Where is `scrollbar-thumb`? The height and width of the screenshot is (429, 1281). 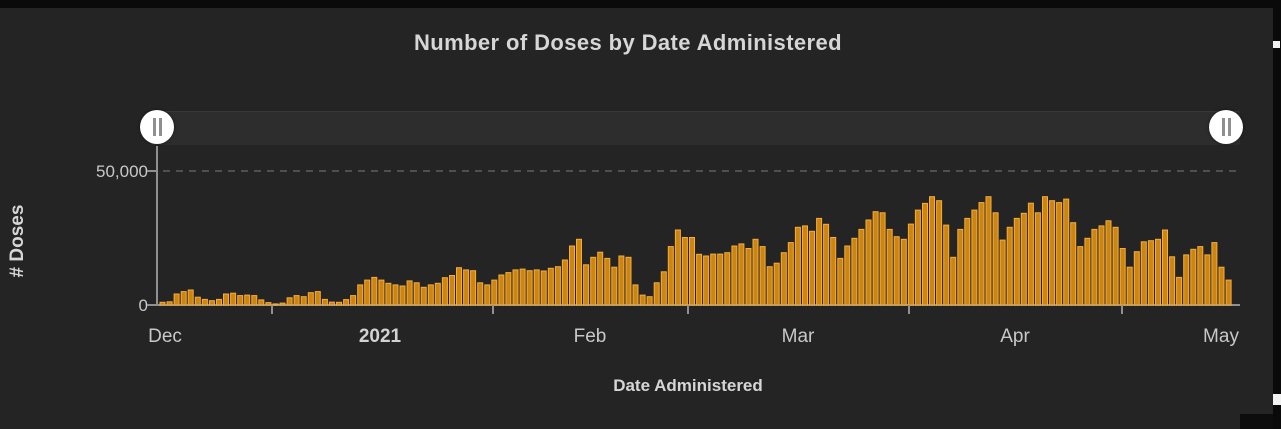
scrollbar-thumb is located at coordinates (1277, 399).